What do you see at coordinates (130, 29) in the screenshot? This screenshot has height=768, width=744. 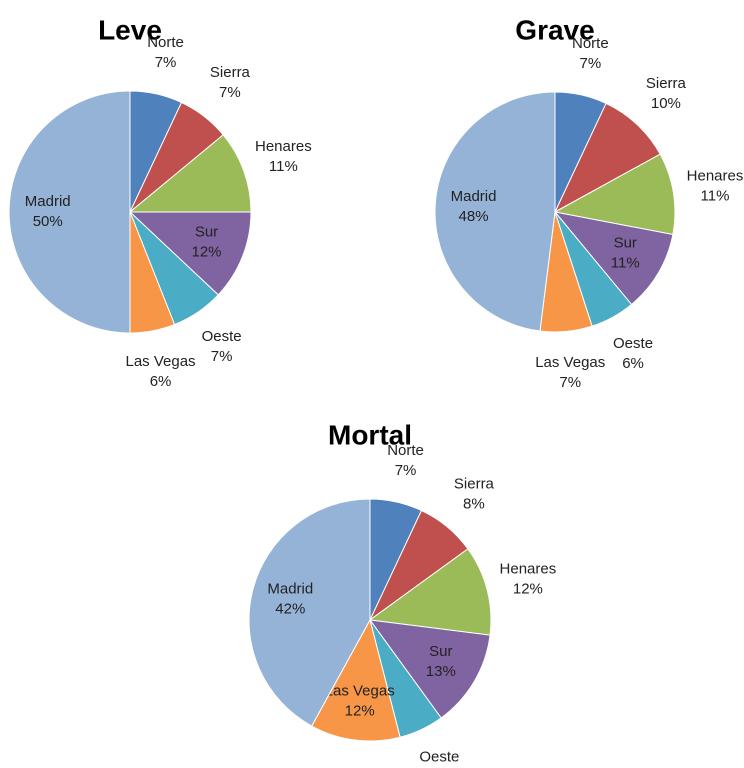 I see `chart-title: Leve` at bounding box center [130, 29].